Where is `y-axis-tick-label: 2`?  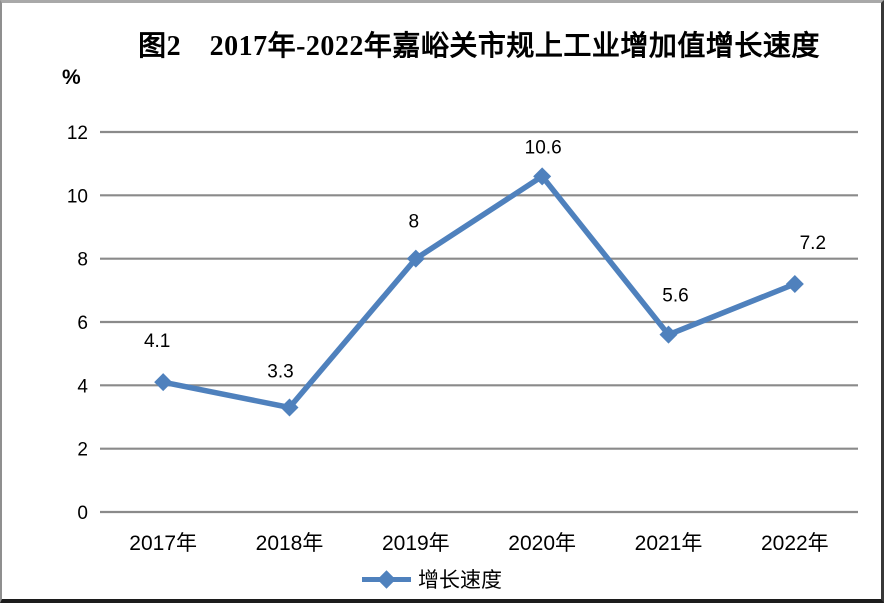
y-axis-tick-label: 2 is located at coordinates (82, 450).